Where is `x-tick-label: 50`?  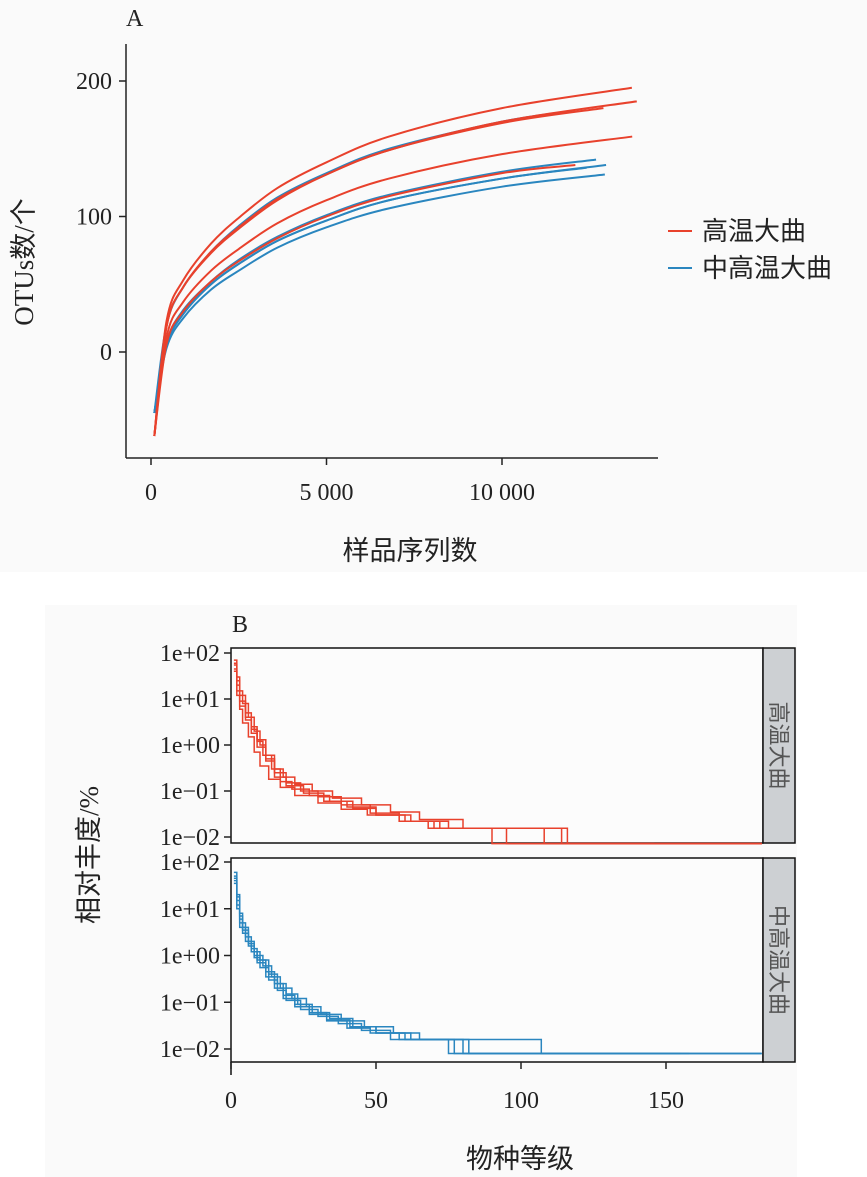
x-tick-label: 50 is located at coordinates (376, 1101).